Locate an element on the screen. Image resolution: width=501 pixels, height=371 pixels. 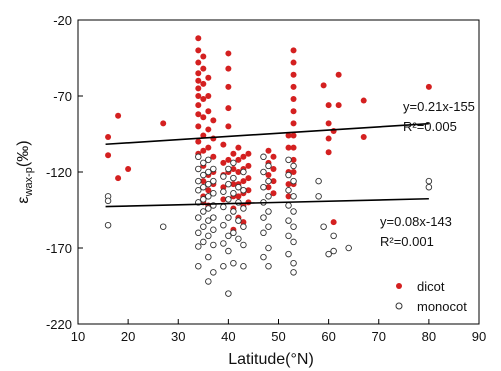
x-axis-title: Latitude(°N) is located at coordinates (271, 359).